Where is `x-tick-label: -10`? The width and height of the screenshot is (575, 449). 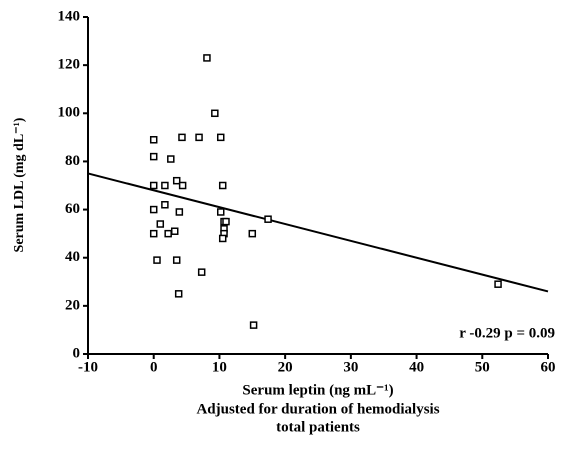
x-tick-label: -10 is located at coordinates (88, 367).